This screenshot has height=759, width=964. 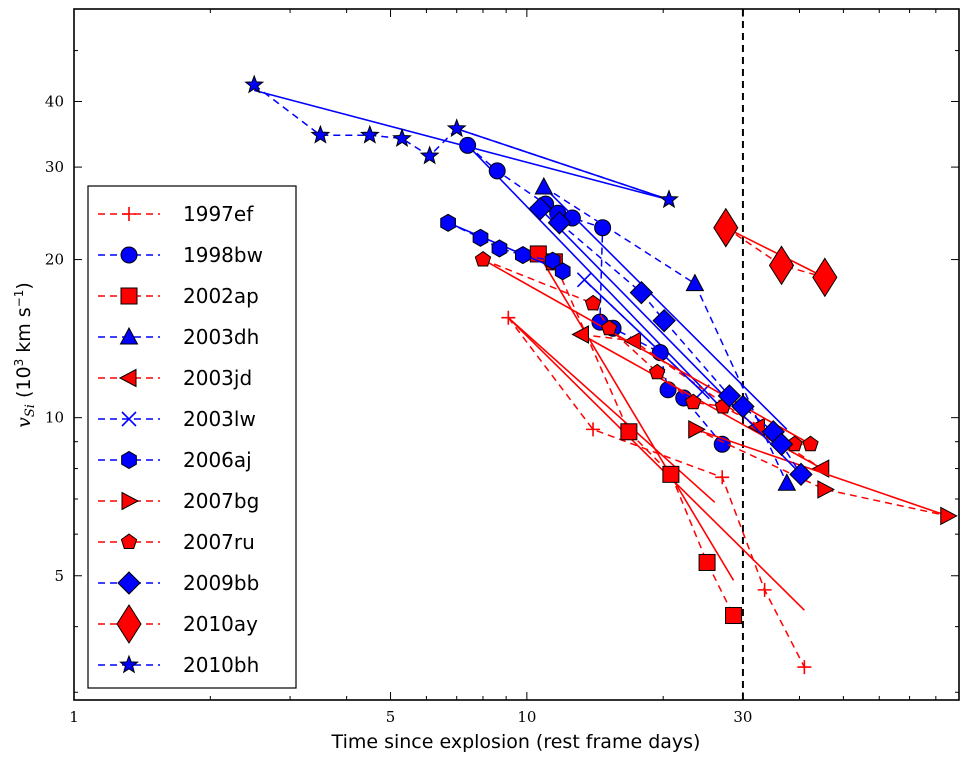 I want to click on legend-item-1997ef: 1997ef, so click(x=176, y=214).